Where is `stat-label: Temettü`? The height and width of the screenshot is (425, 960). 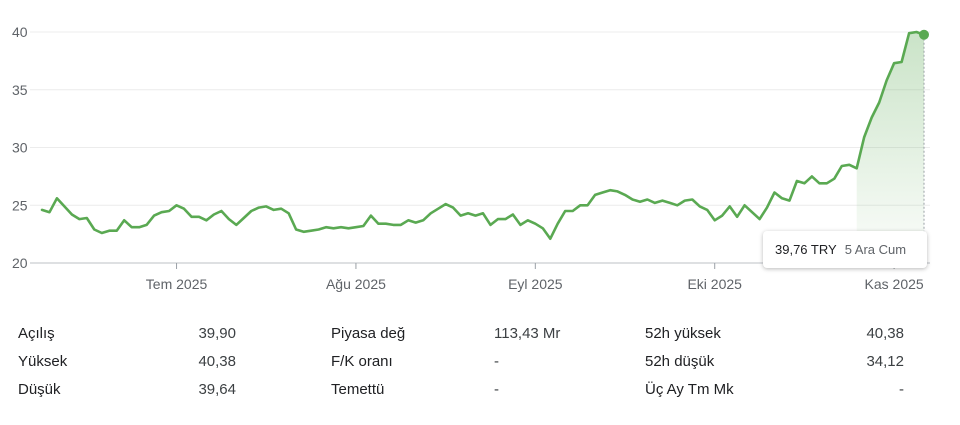 stat-label: Temettü is located at coordinates (358, 389).